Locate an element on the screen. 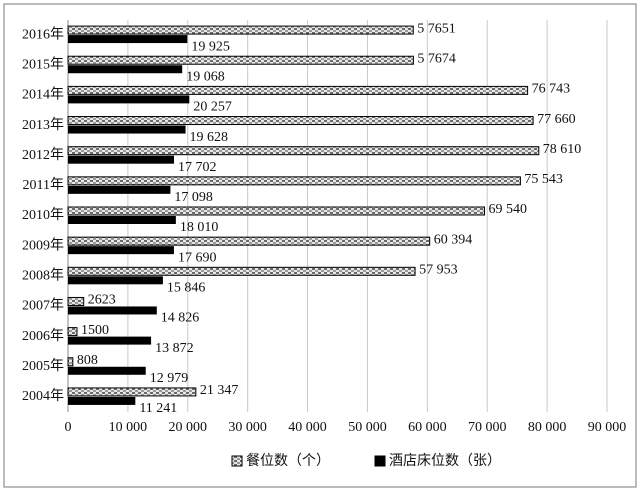  value-label: 808 is located at coordinates (87, 360).